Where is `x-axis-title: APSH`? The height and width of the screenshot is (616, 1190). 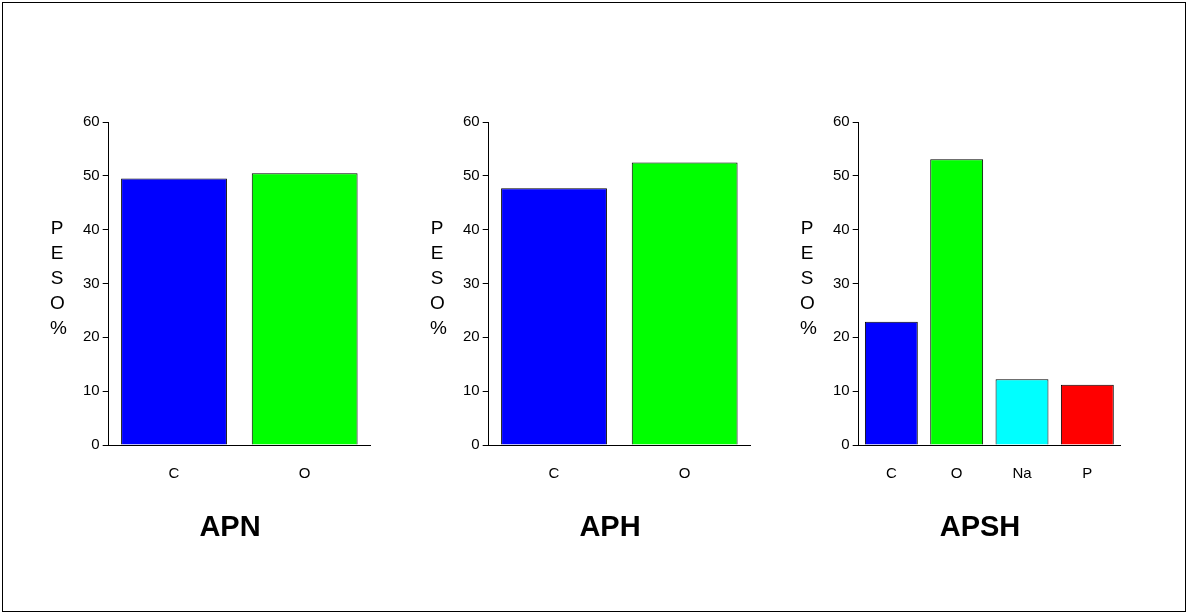
x-axis-title: APSH is located at coordinates (980, 526).